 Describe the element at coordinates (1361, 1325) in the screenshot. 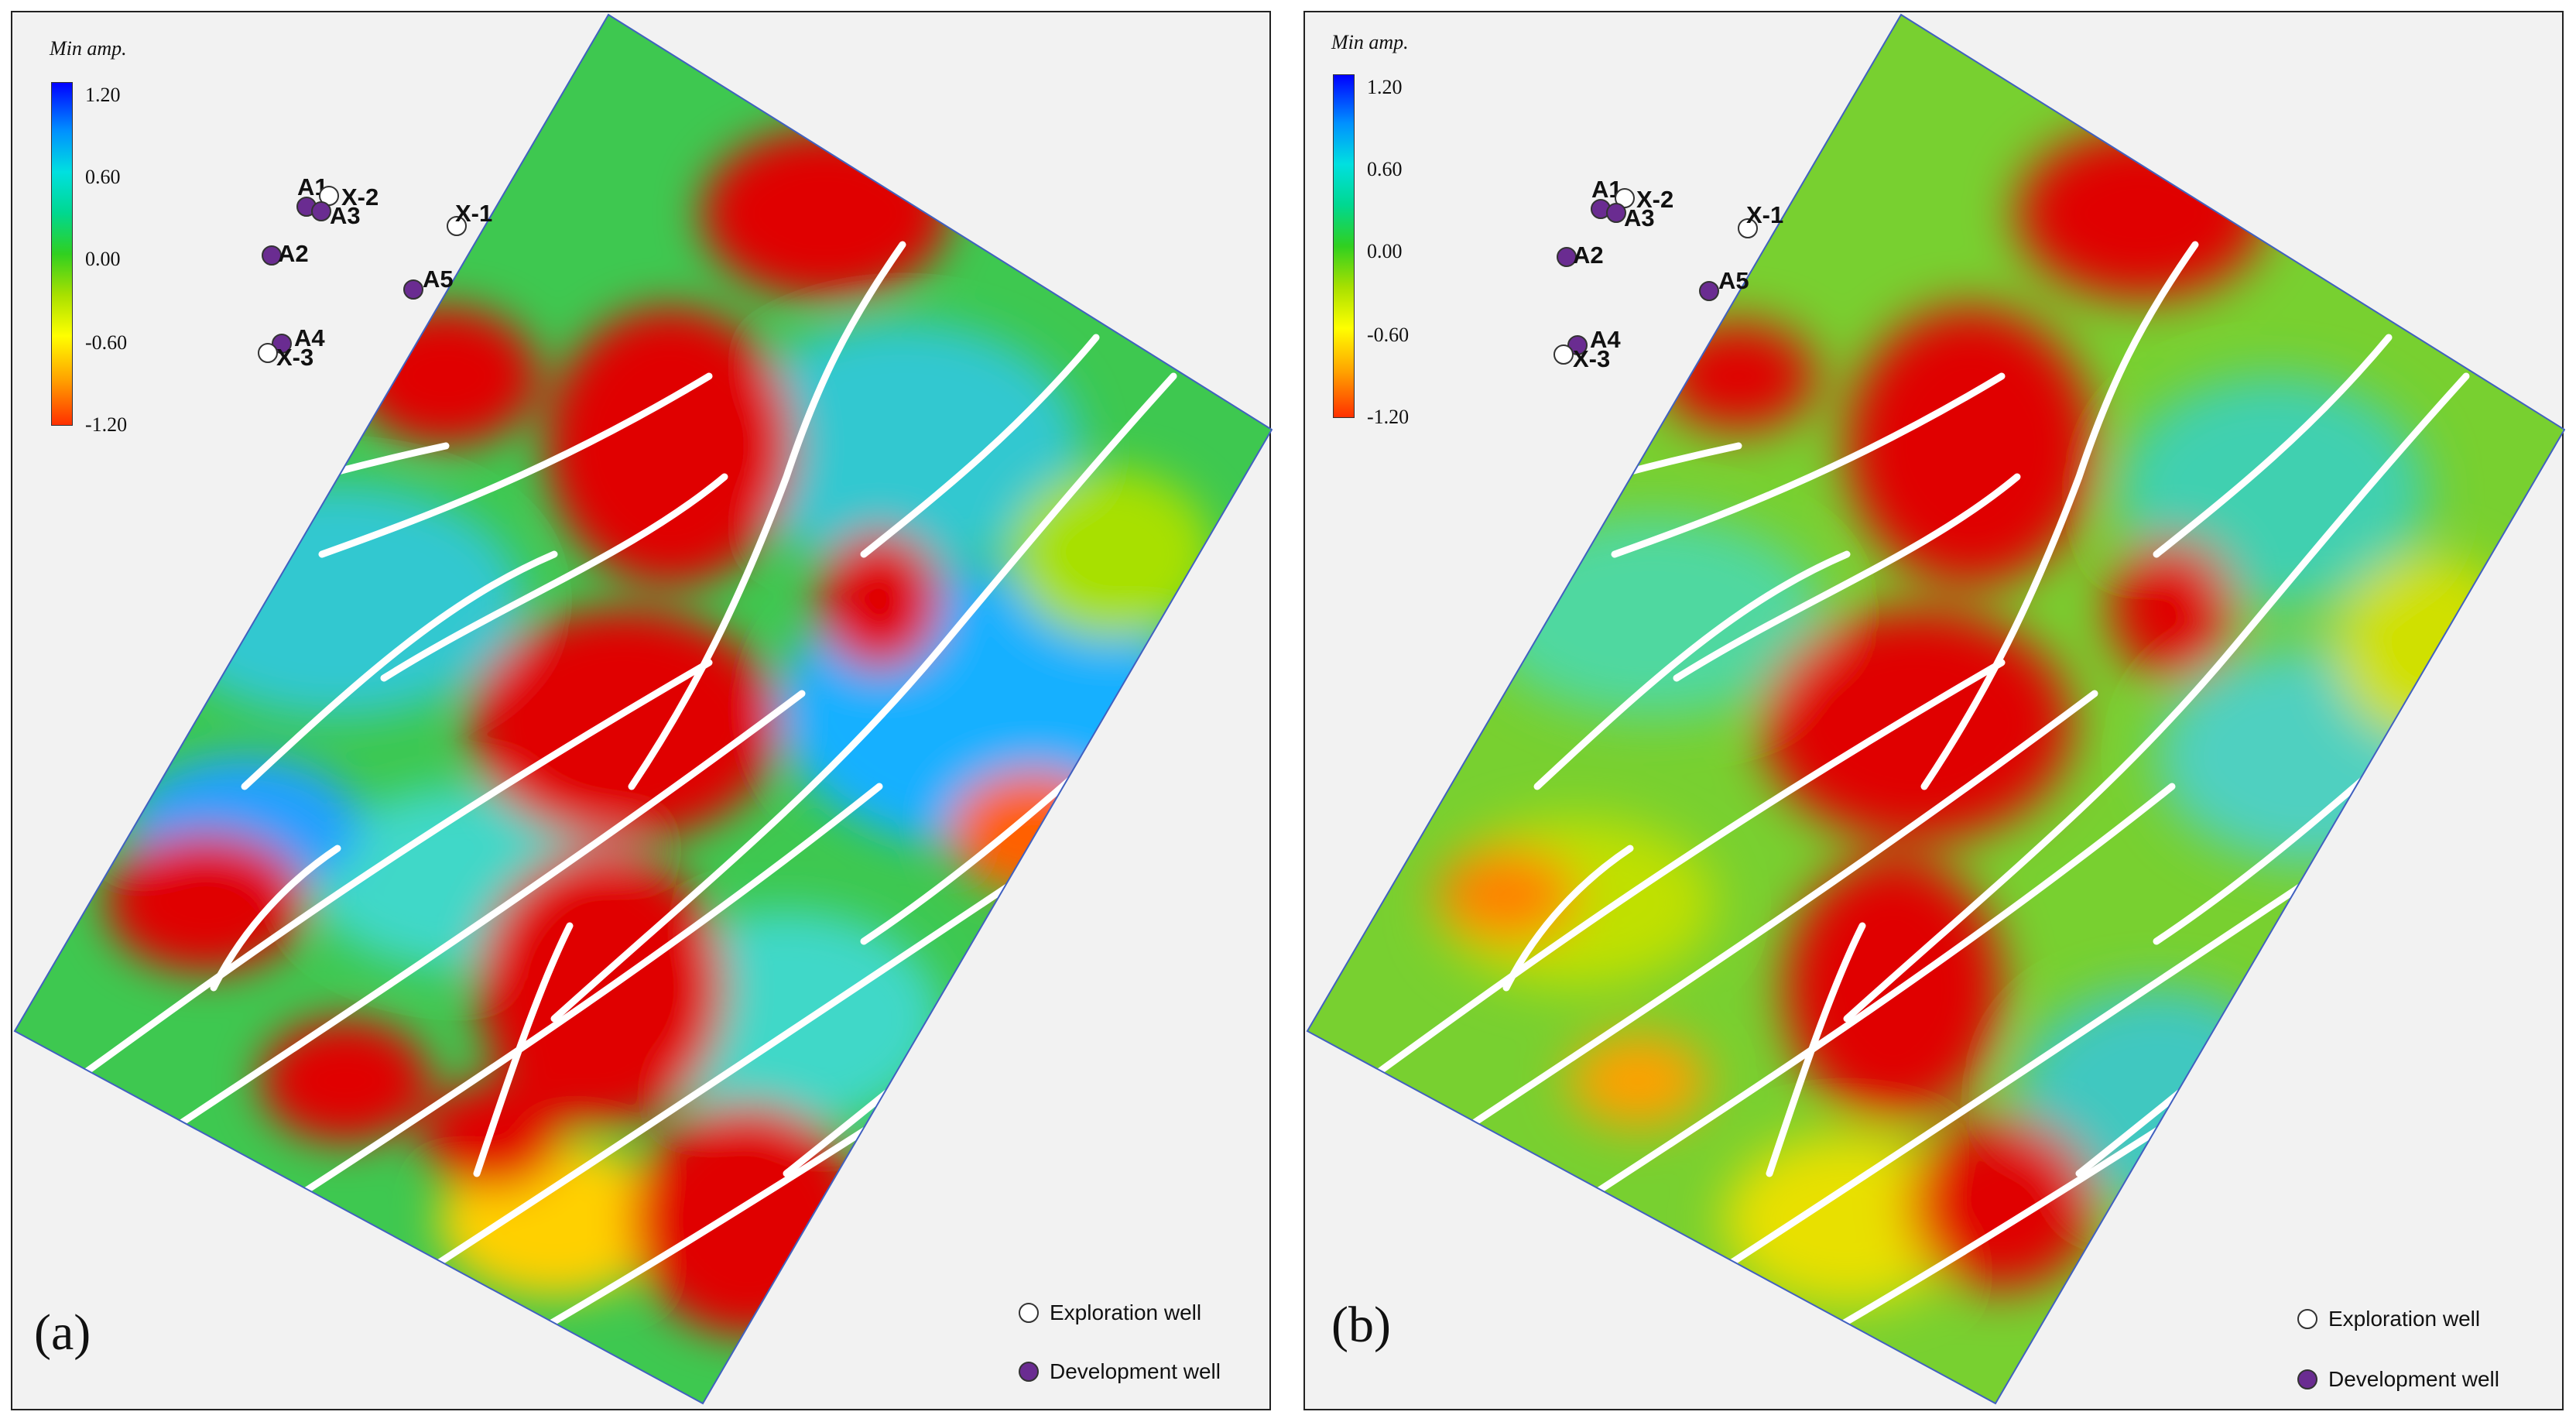

I see `panel-label-b: (b)` at that location.